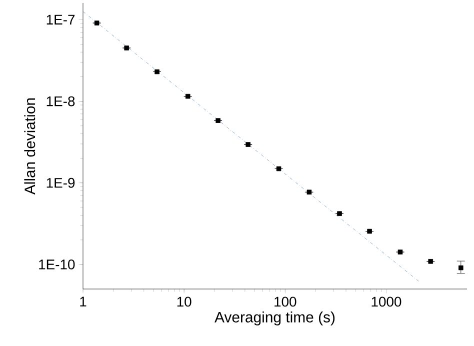 This screenshot has width=474, height=346. Describe the element at coordinates (285, 301) in the screenshot. I see `x-tick-label: 100` at that location.